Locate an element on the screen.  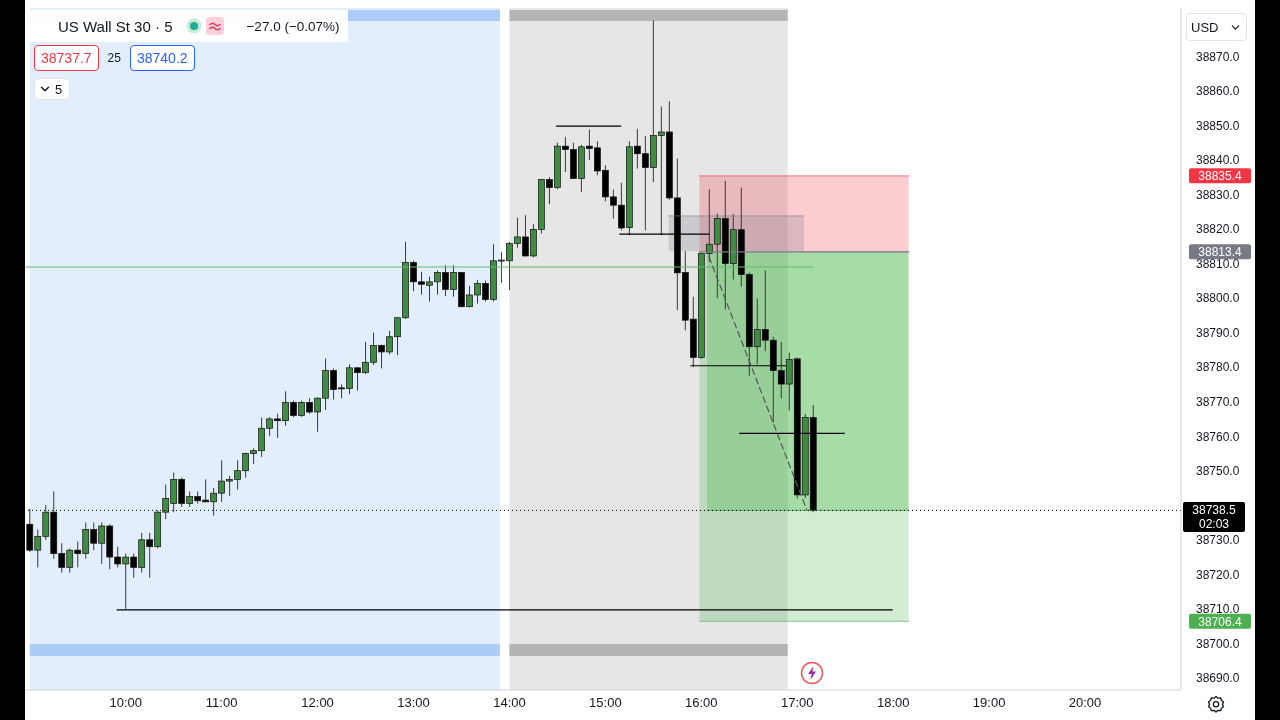
annotation: 25 is located at coordinates (114, 58).